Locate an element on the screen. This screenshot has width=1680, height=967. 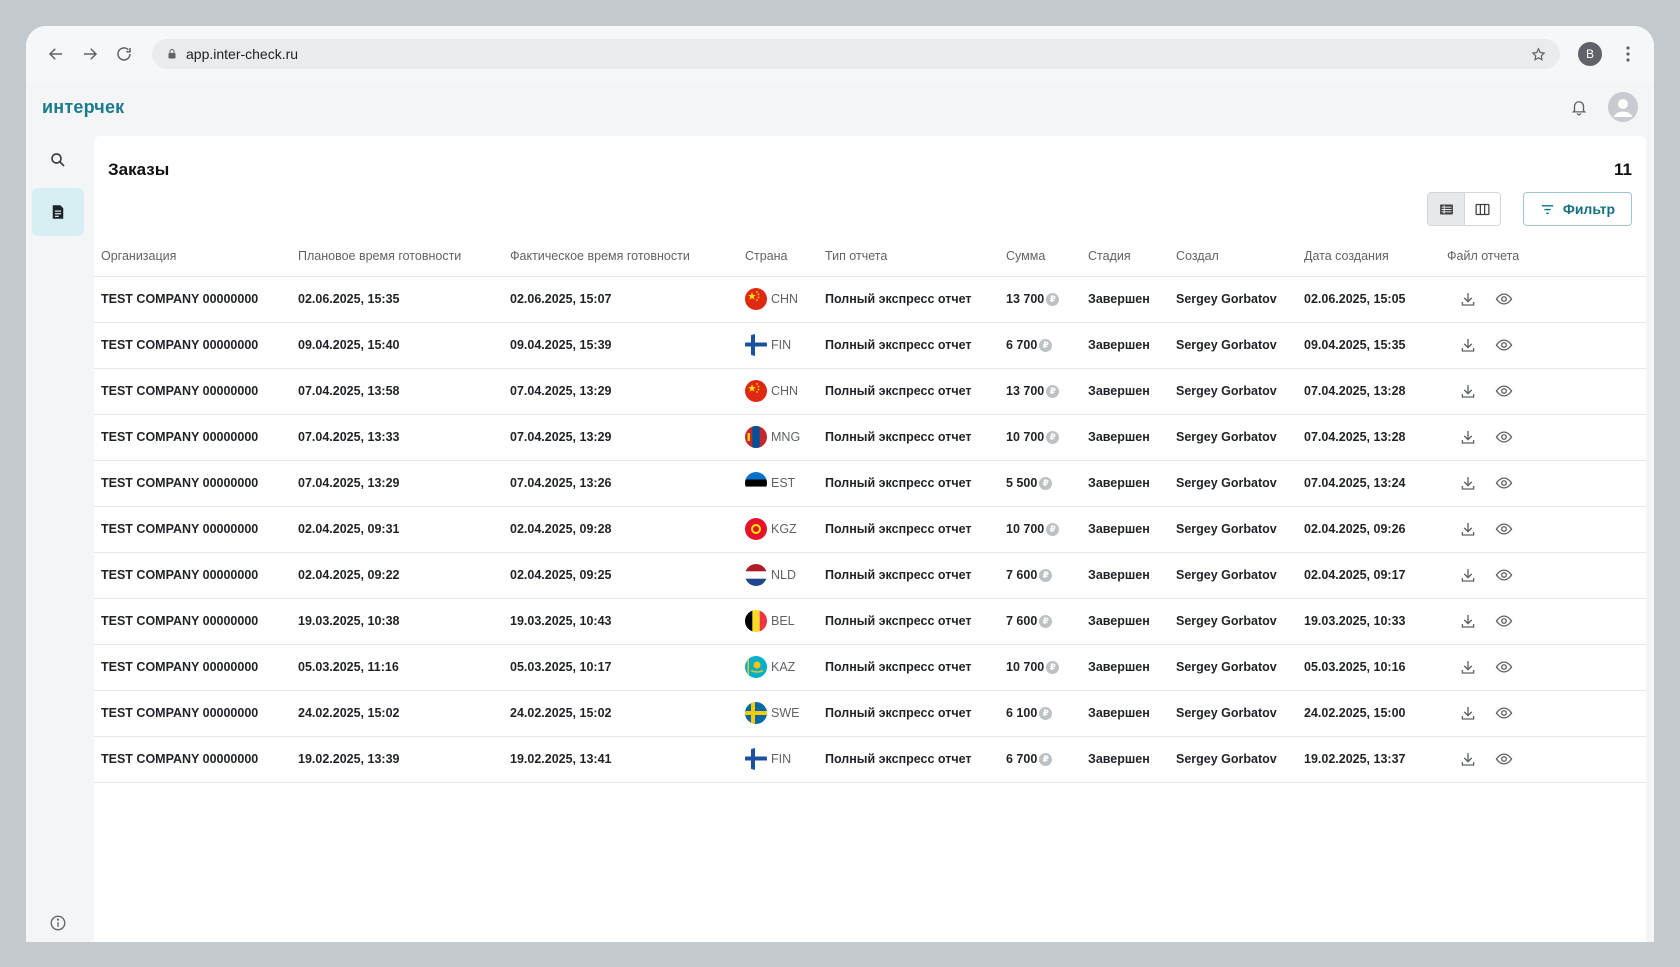
notifications-bell-icon is located at coordinates (1579, 107).